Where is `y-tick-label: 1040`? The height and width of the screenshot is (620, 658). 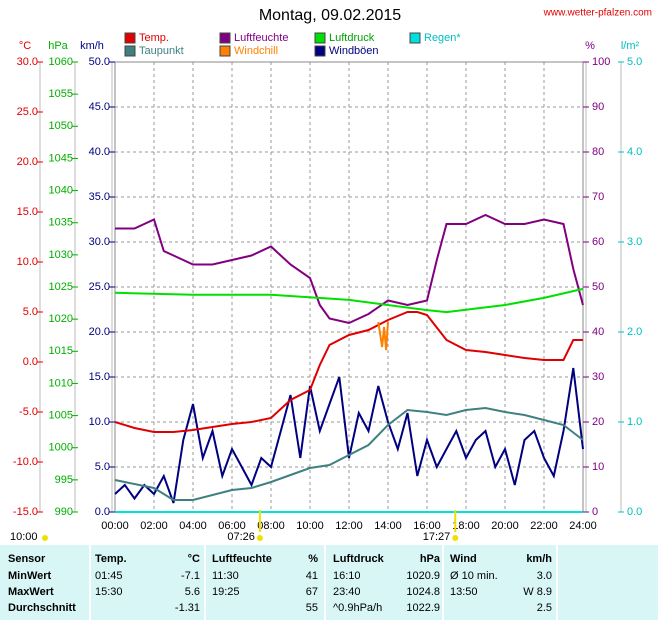
y-tick-label: 1040 is located at coordinates (61, 190).